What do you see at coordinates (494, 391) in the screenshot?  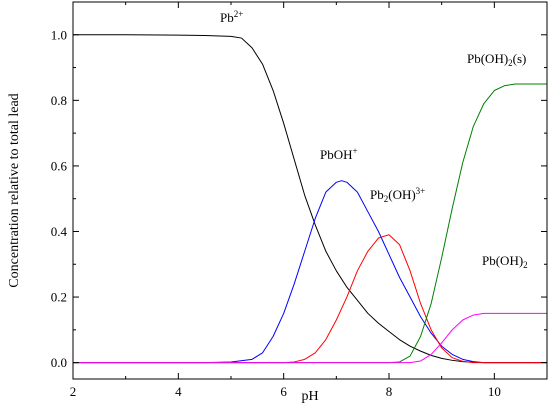 I see `x-tick-label: 10` at bounding box center [494, 391].